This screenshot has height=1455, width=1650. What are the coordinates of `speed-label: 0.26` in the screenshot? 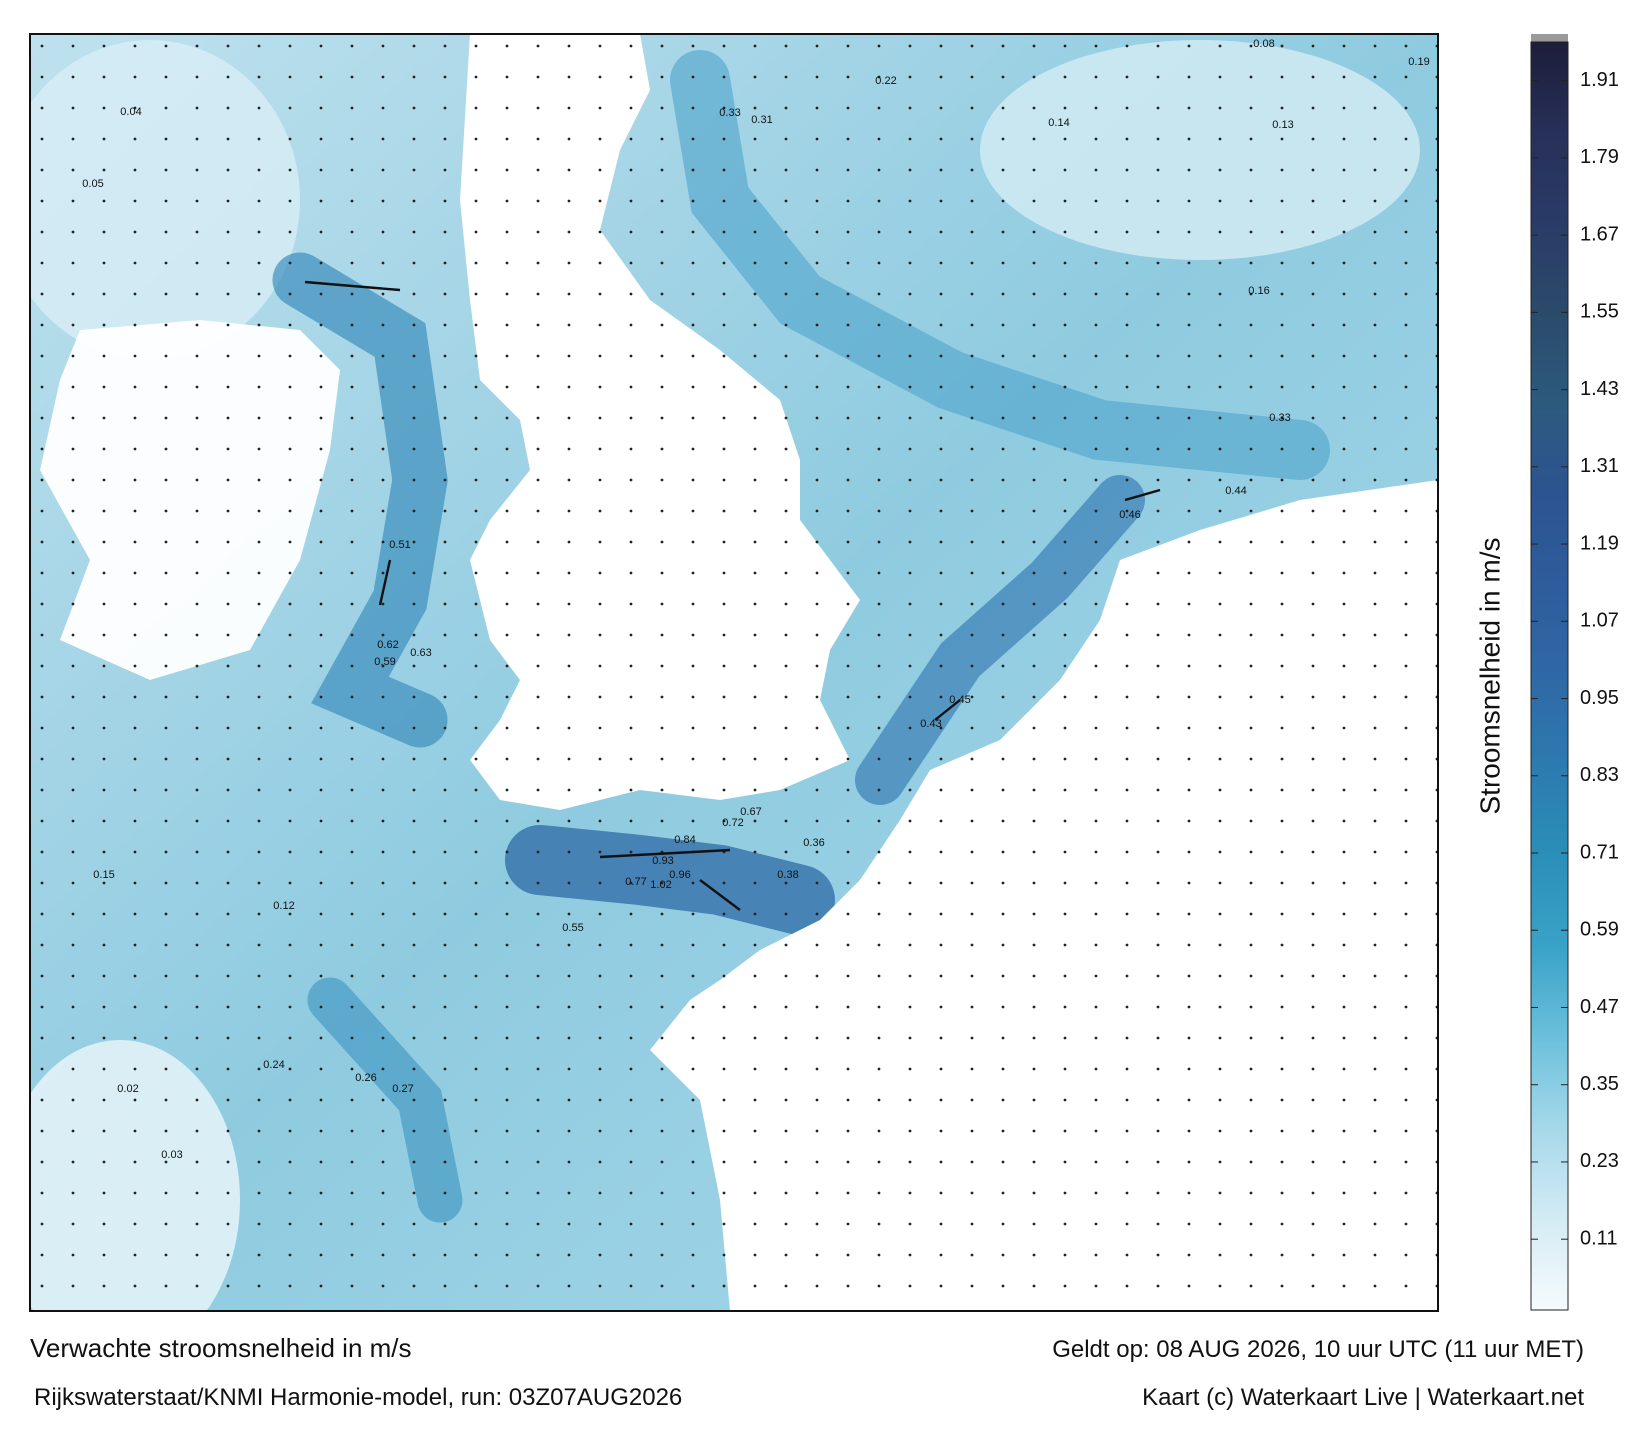 It's located at (365, 1078).